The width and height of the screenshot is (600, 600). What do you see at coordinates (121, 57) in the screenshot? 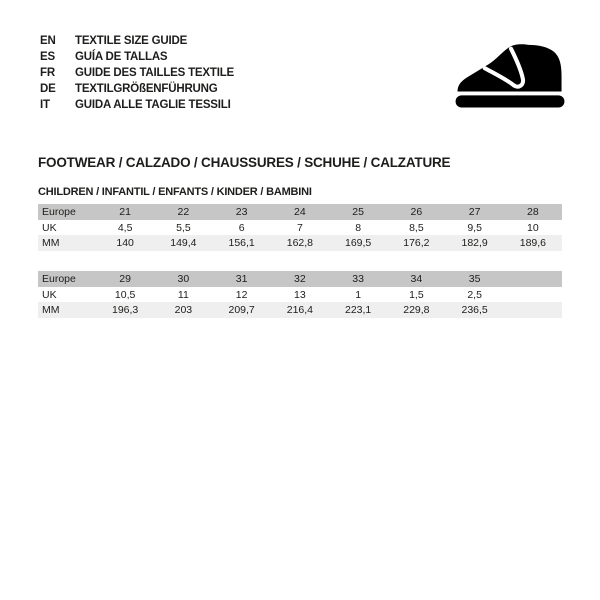
I see `language-label: GUÍA DE TALLAS` at bounding box center [121, 57].